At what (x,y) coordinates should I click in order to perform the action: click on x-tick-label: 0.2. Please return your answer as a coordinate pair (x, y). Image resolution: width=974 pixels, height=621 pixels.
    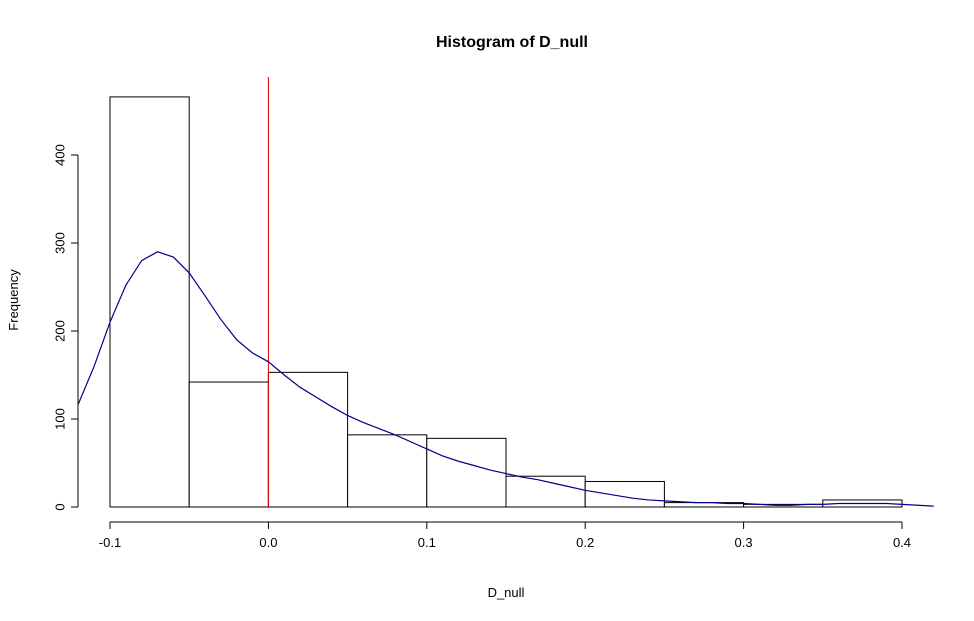
    Looking at the image, I should click on (585, 542).